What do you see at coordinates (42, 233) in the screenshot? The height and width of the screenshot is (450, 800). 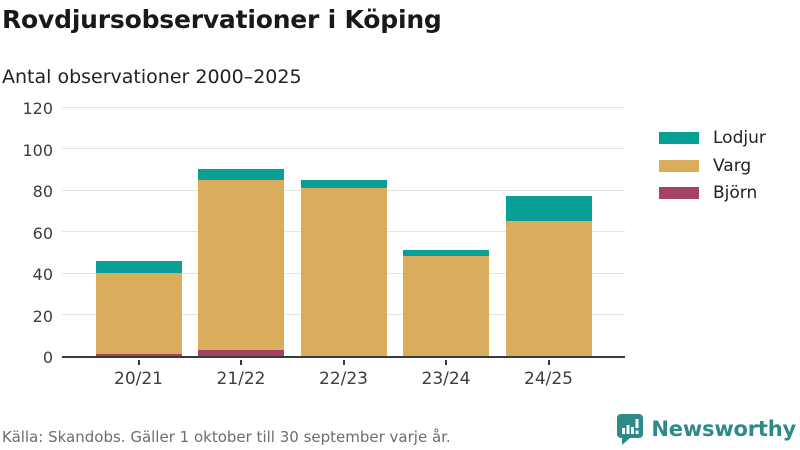 I see `y-tick-label: 60` at bounding box center [42, 233].